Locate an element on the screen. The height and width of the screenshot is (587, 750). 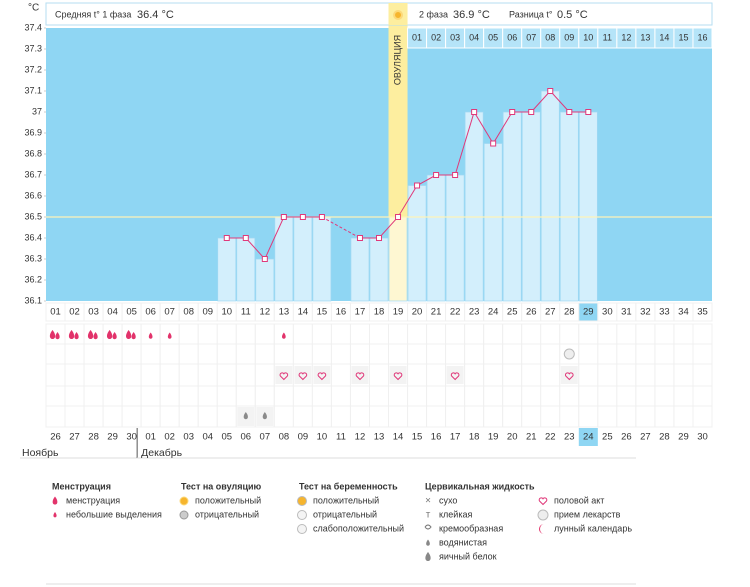
cycle-day-label: 11 is located at coordinates (246, 312).